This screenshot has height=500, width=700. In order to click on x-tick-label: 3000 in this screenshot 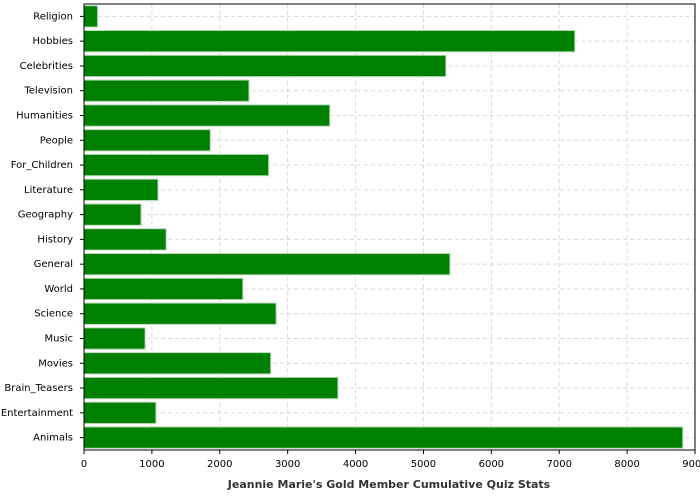, I will do `click(287, 464)`.